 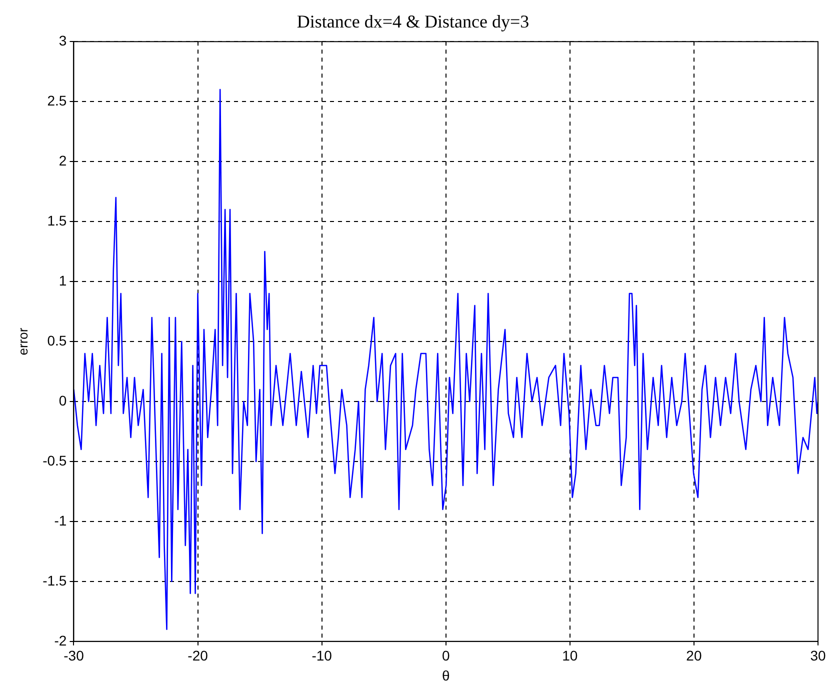 What do you see at coordinates (570, 656) in the screenshot?
I see `x-tick-label: 10` at bounding box center [570, 656].